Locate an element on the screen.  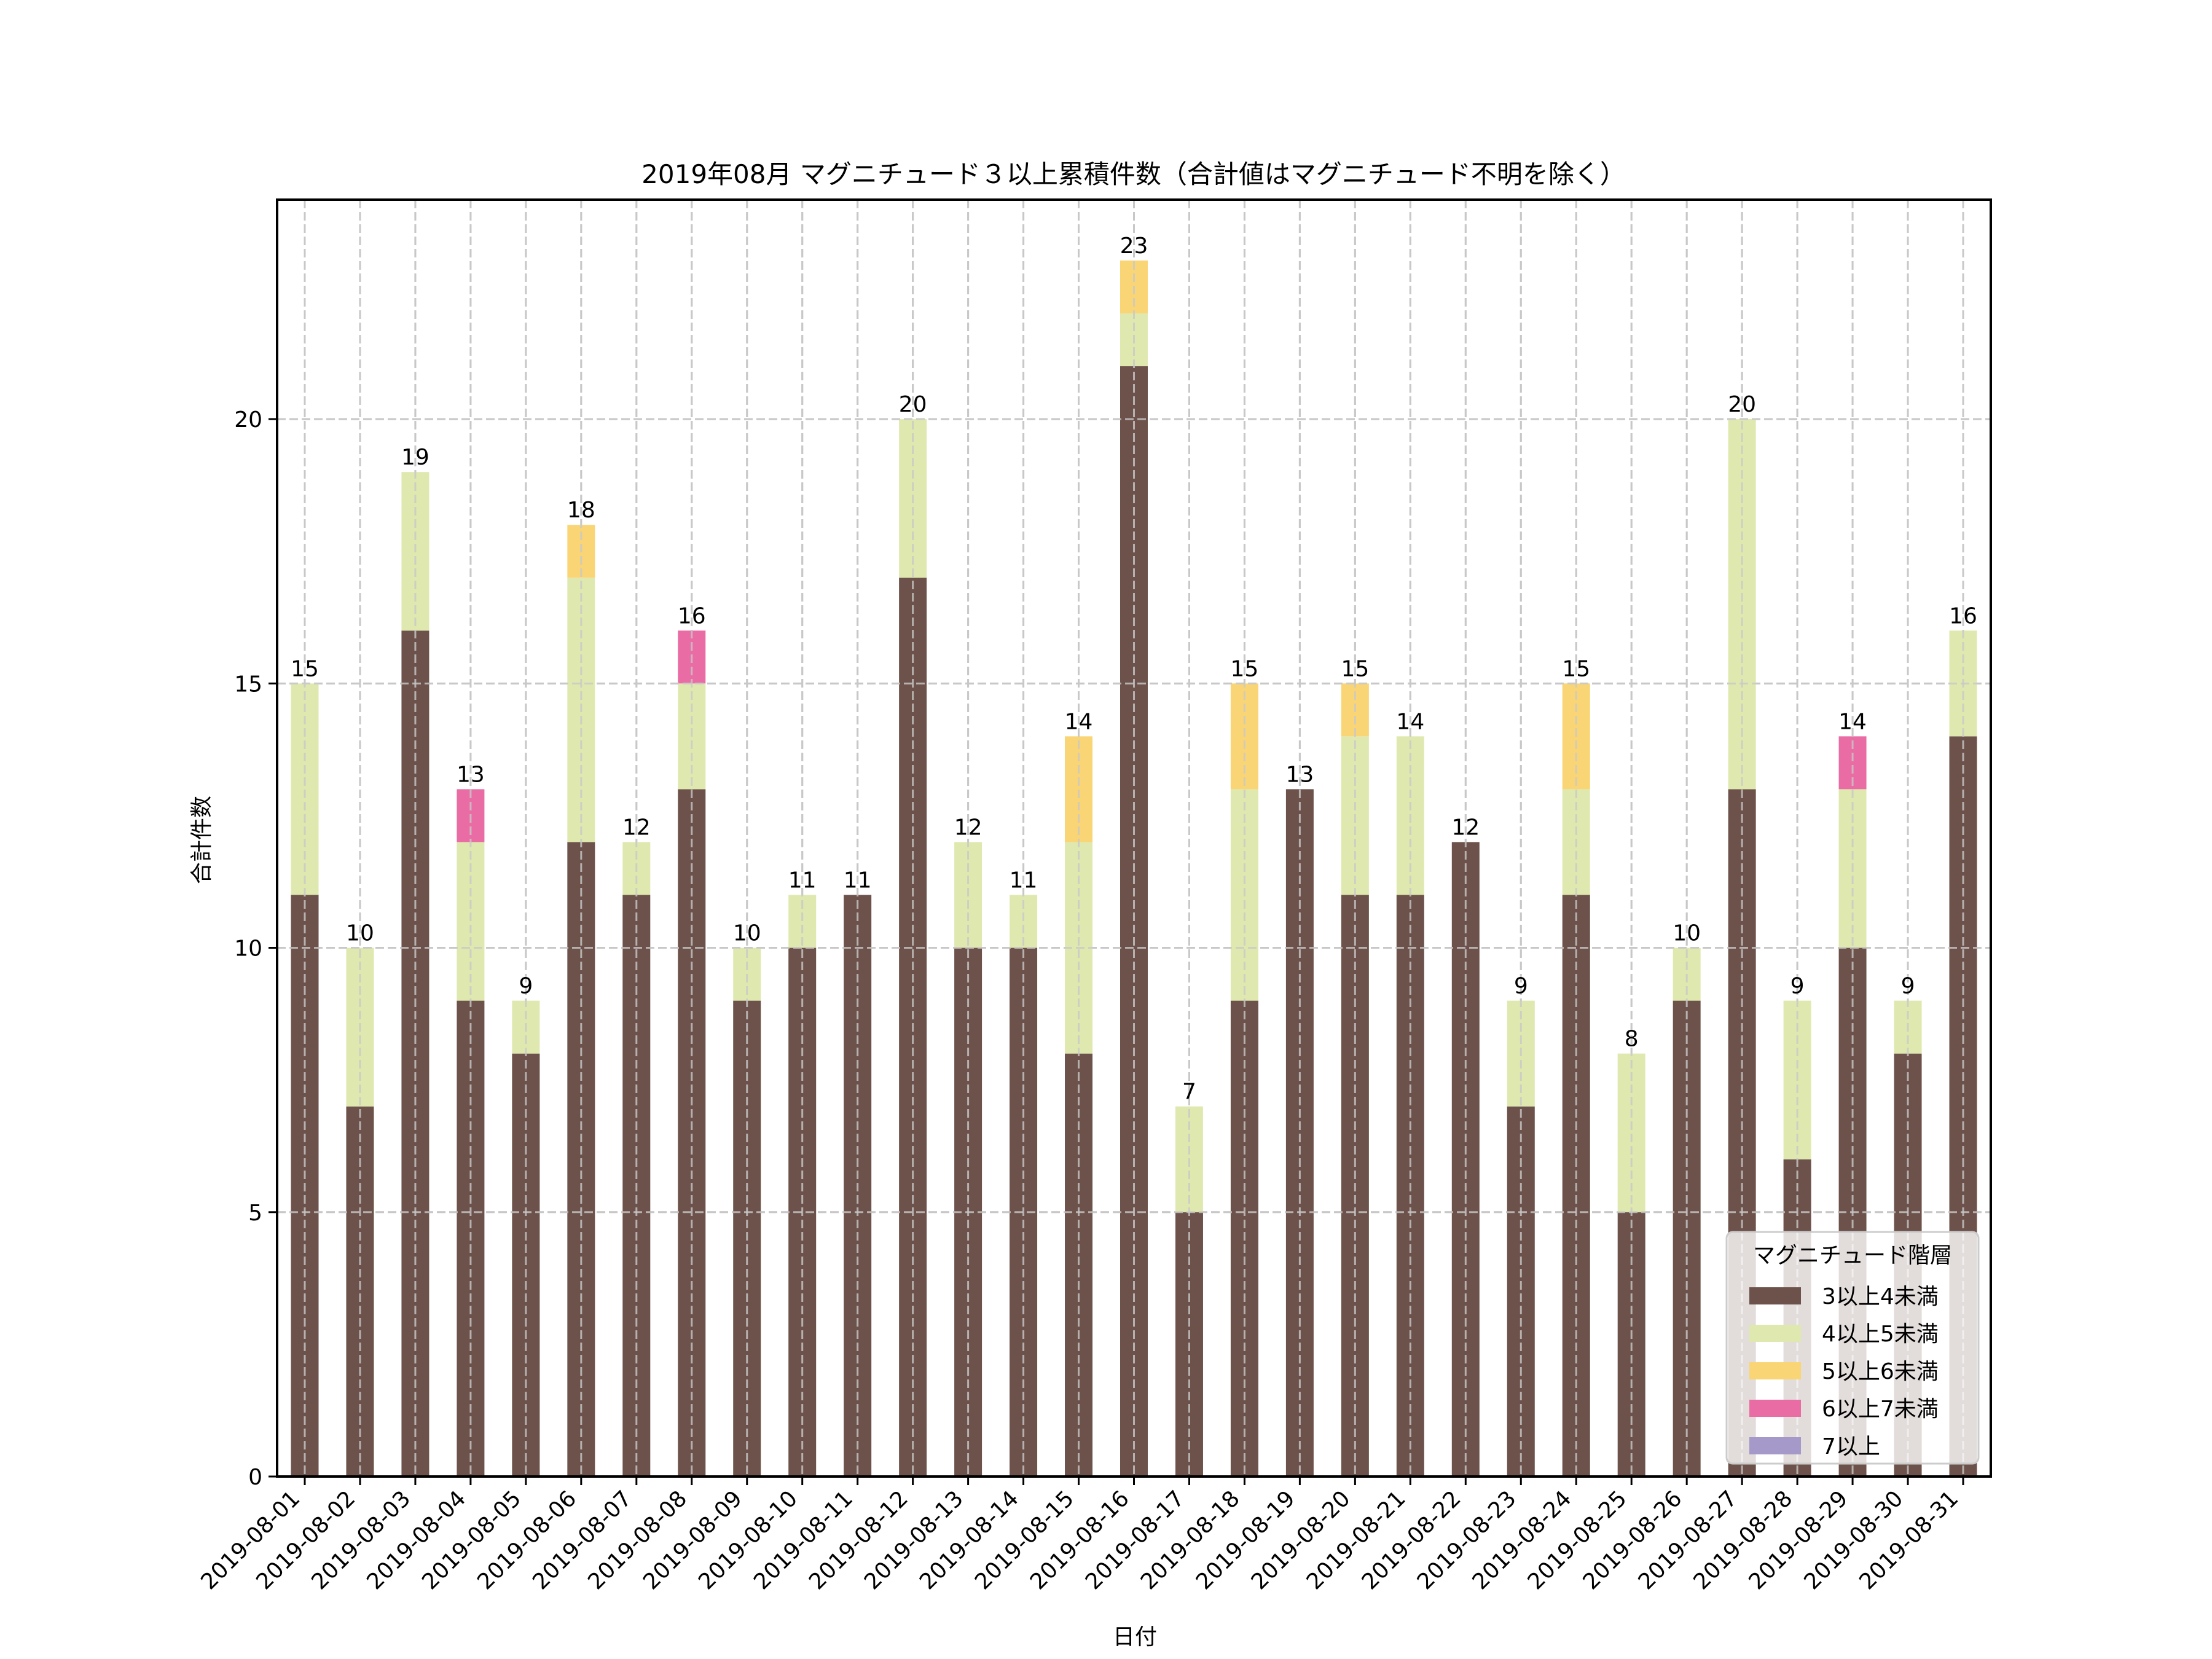
legend: マグニチュード階層 3以上4未満 4以上5未満 5以上6未満 6以上7未満 7以上 is located at coordinates (1852, 1348).